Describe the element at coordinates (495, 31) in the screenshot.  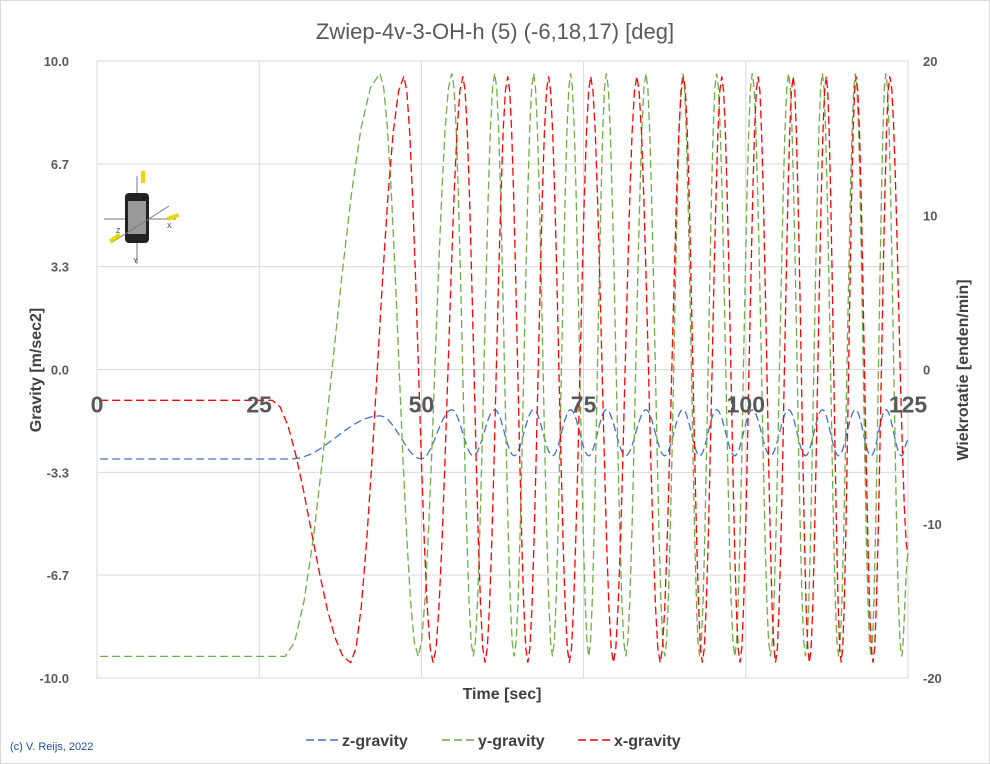
I see `chart-title: Zwiep-4v-3-OH-h (5) (-6,18,17) [deg]` at that location.